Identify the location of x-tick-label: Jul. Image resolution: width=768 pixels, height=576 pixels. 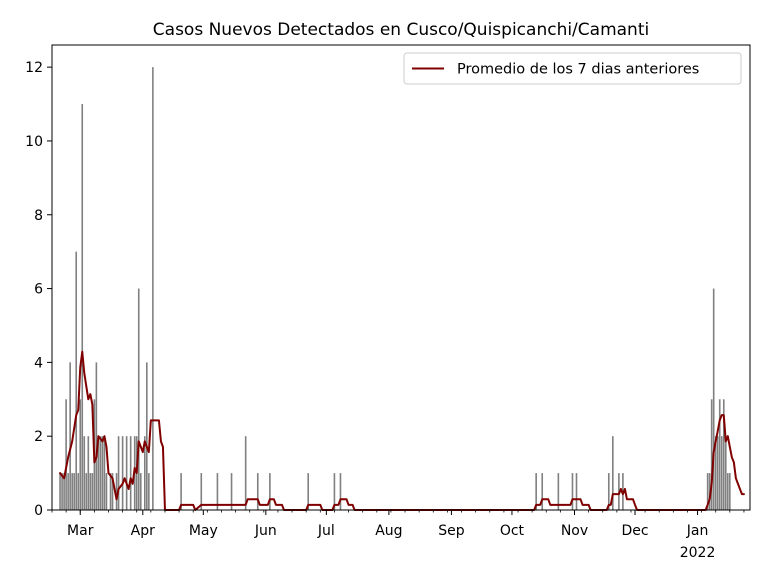
(326, 531).